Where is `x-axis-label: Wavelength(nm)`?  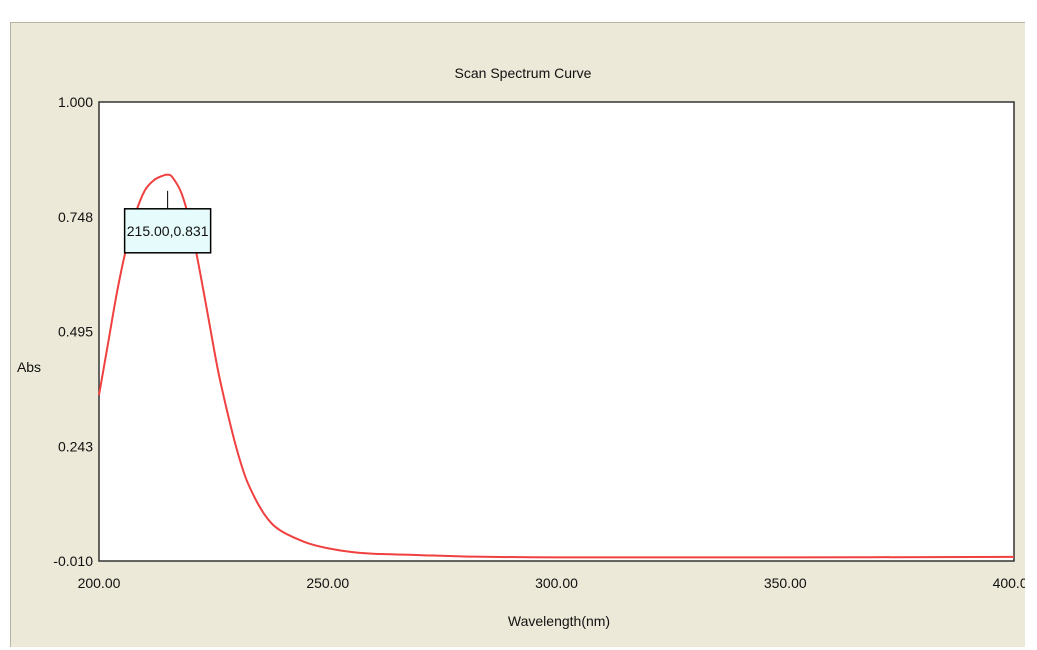 x-axis-label: Wavelength(nm) is located at coordinates (559, 621).